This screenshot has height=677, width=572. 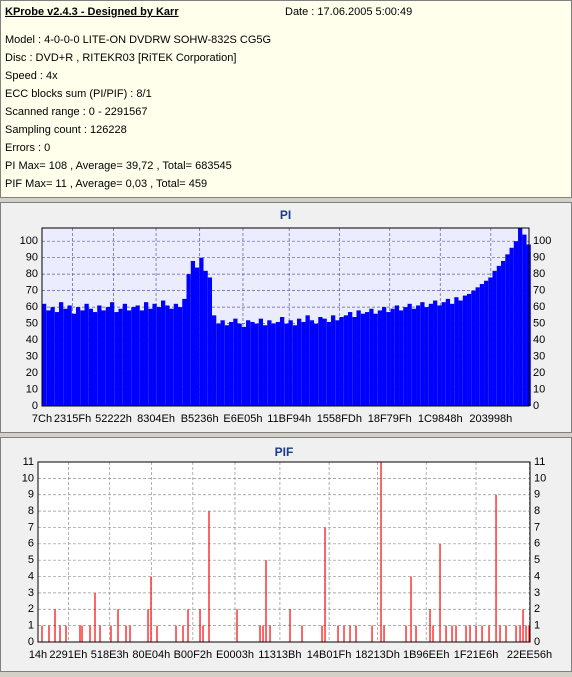 What do you see at coordinates (542, 241) in the screenshot?
I see `y-tick-label-right: 100` at bounding box center [542, 241].